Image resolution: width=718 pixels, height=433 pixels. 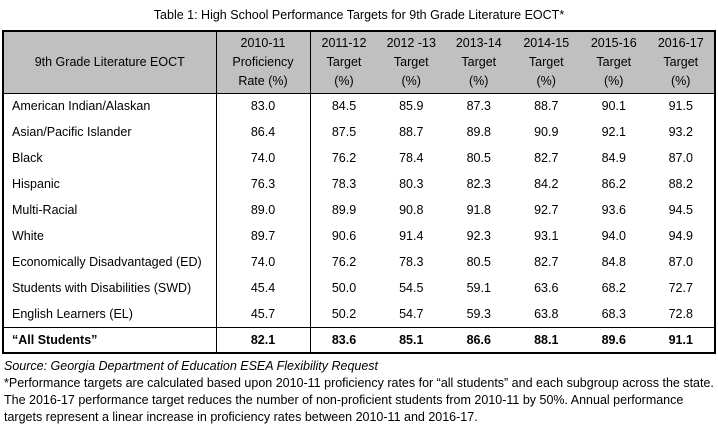 What do you see at coordinates (110, 210) in the screenshot?
I see `row-label: Multi-Racial` at bounding box center [110, 210].